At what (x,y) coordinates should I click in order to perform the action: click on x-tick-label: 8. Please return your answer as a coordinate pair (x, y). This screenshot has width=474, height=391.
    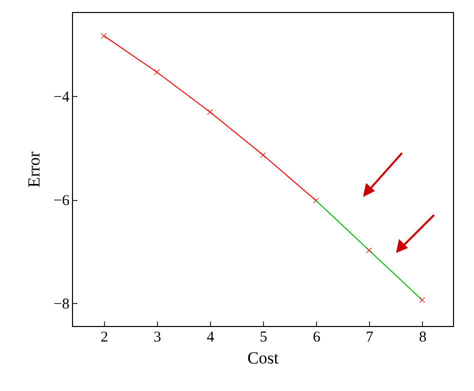
    Looking at the image, I should click on (422, 338).